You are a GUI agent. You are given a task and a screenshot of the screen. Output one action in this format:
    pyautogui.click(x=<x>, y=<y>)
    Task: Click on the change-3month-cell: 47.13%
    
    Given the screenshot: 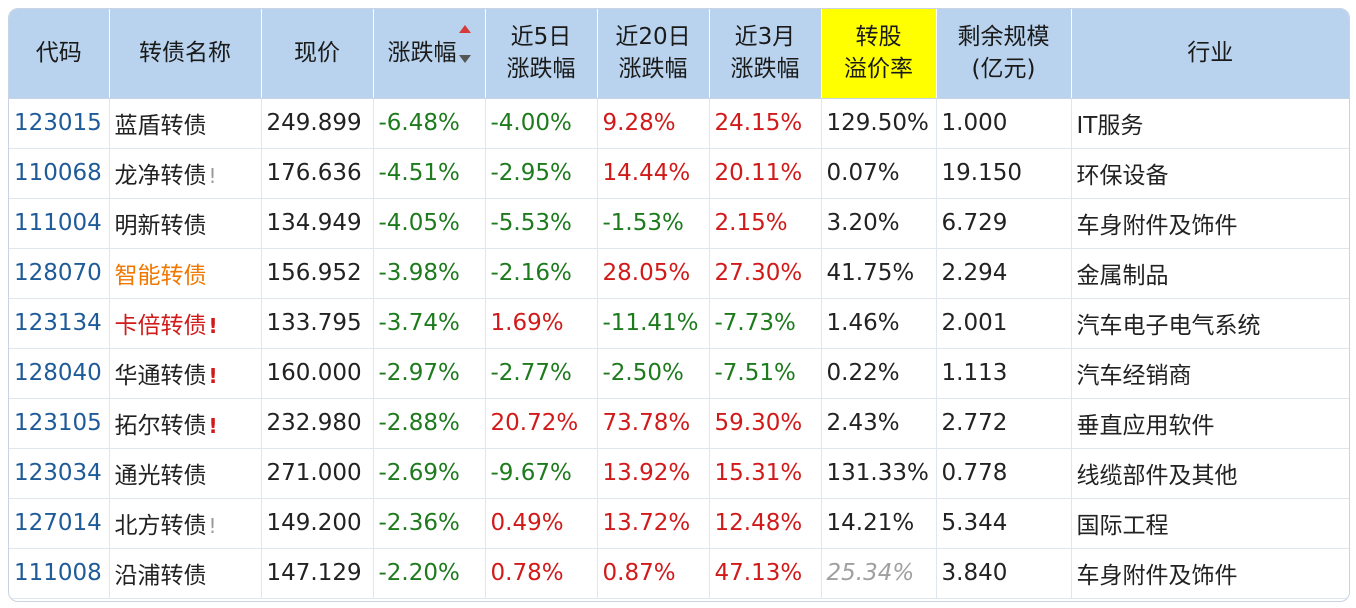 What is the action you would take?
    pyautogui.click(x=765, y=573)
    